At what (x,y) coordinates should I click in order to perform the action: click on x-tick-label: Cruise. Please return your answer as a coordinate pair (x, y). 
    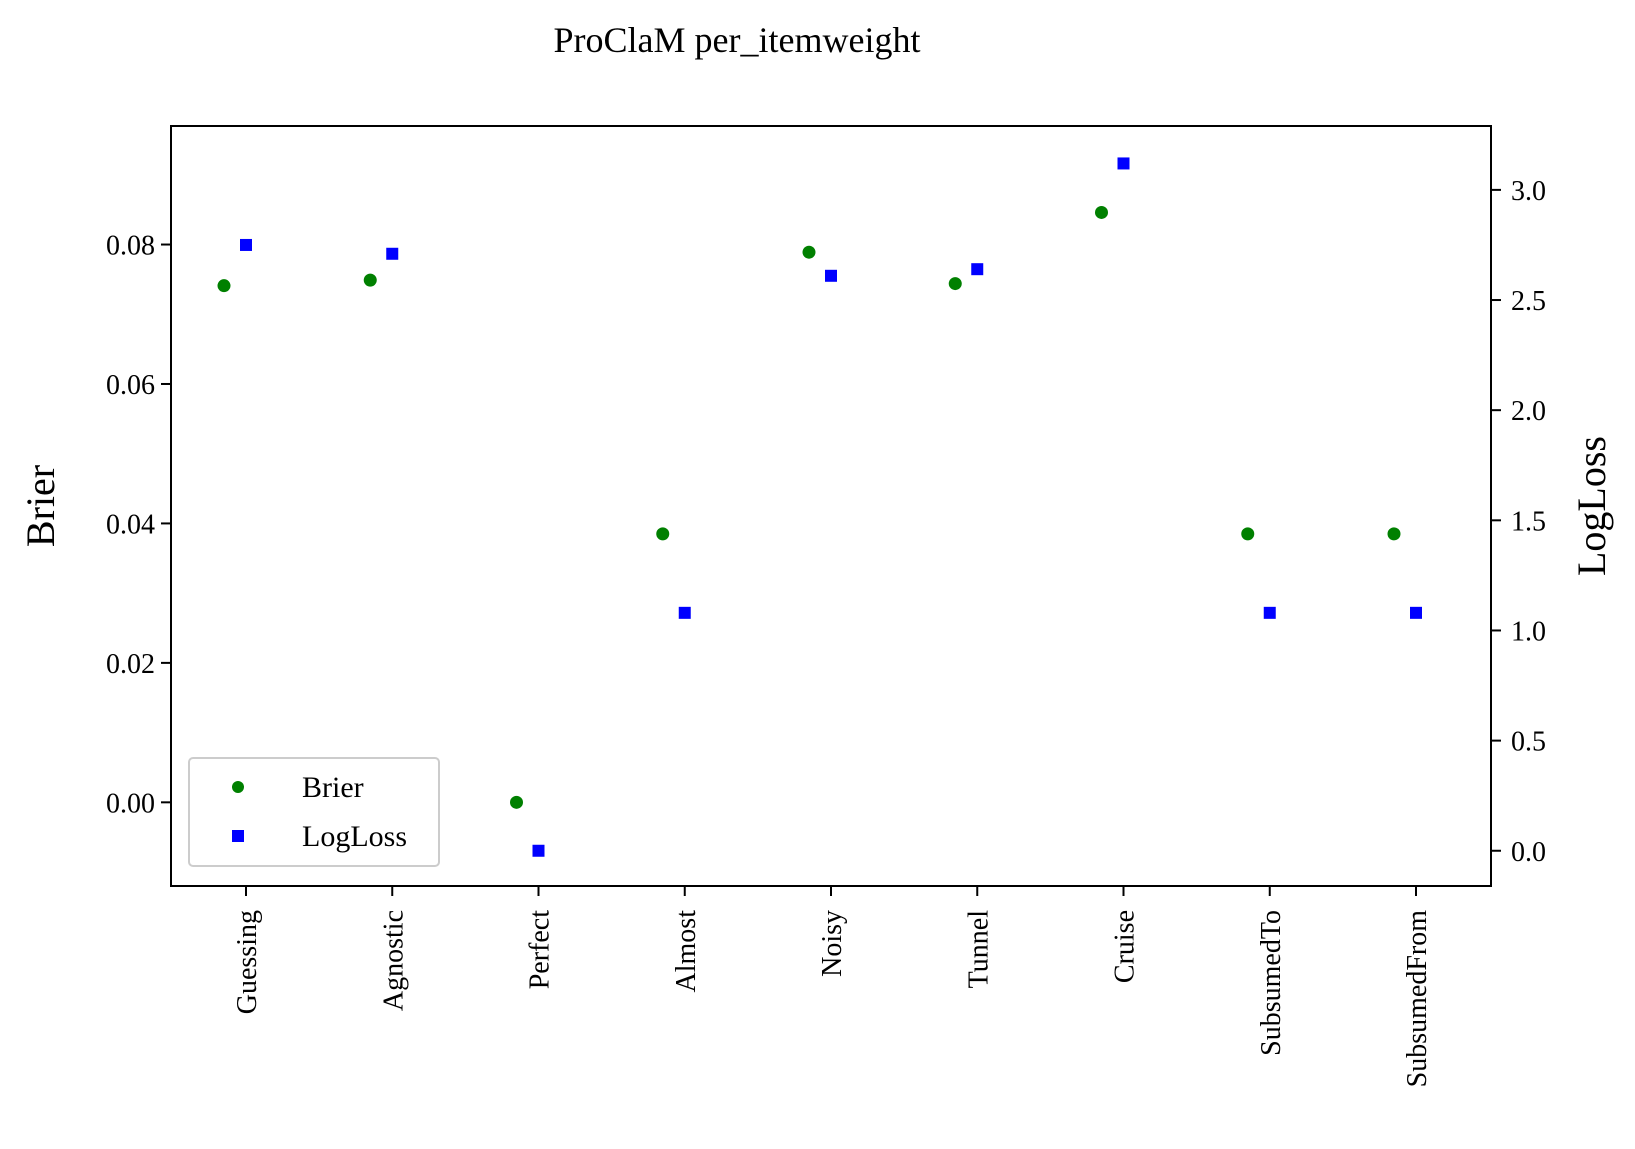
    Looking at the image, I should click on (1125, 946).